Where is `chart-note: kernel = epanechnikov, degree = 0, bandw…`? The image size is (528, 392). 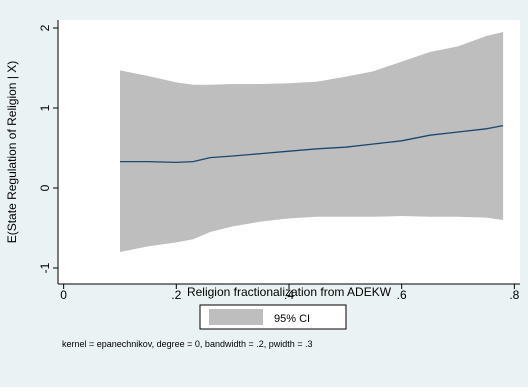
chart-note: kernel = epanechnikov, degree = 0, bandw… is located at coordinates (187, 344).